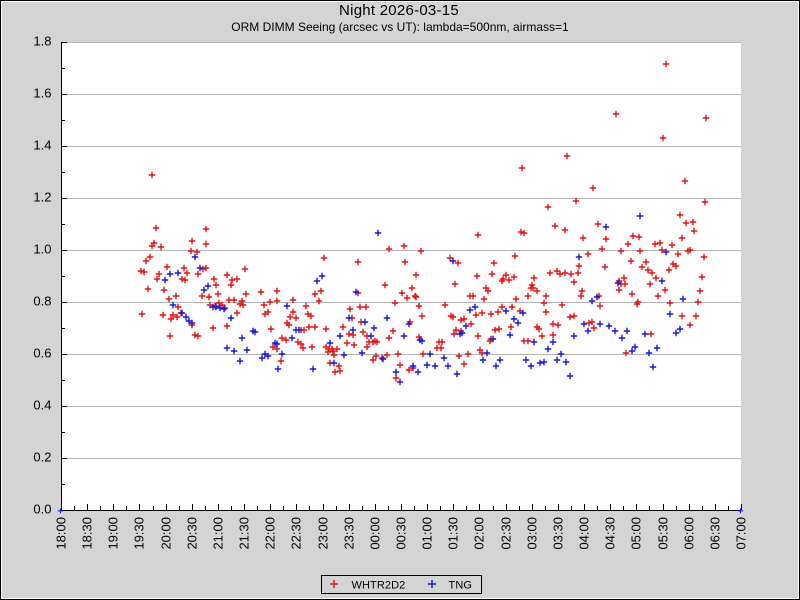 This screenshot has height=600, width=800. Describe the element at coordinates (461, 586) in the screenshot. I see `svg-text: TNG` at that location.